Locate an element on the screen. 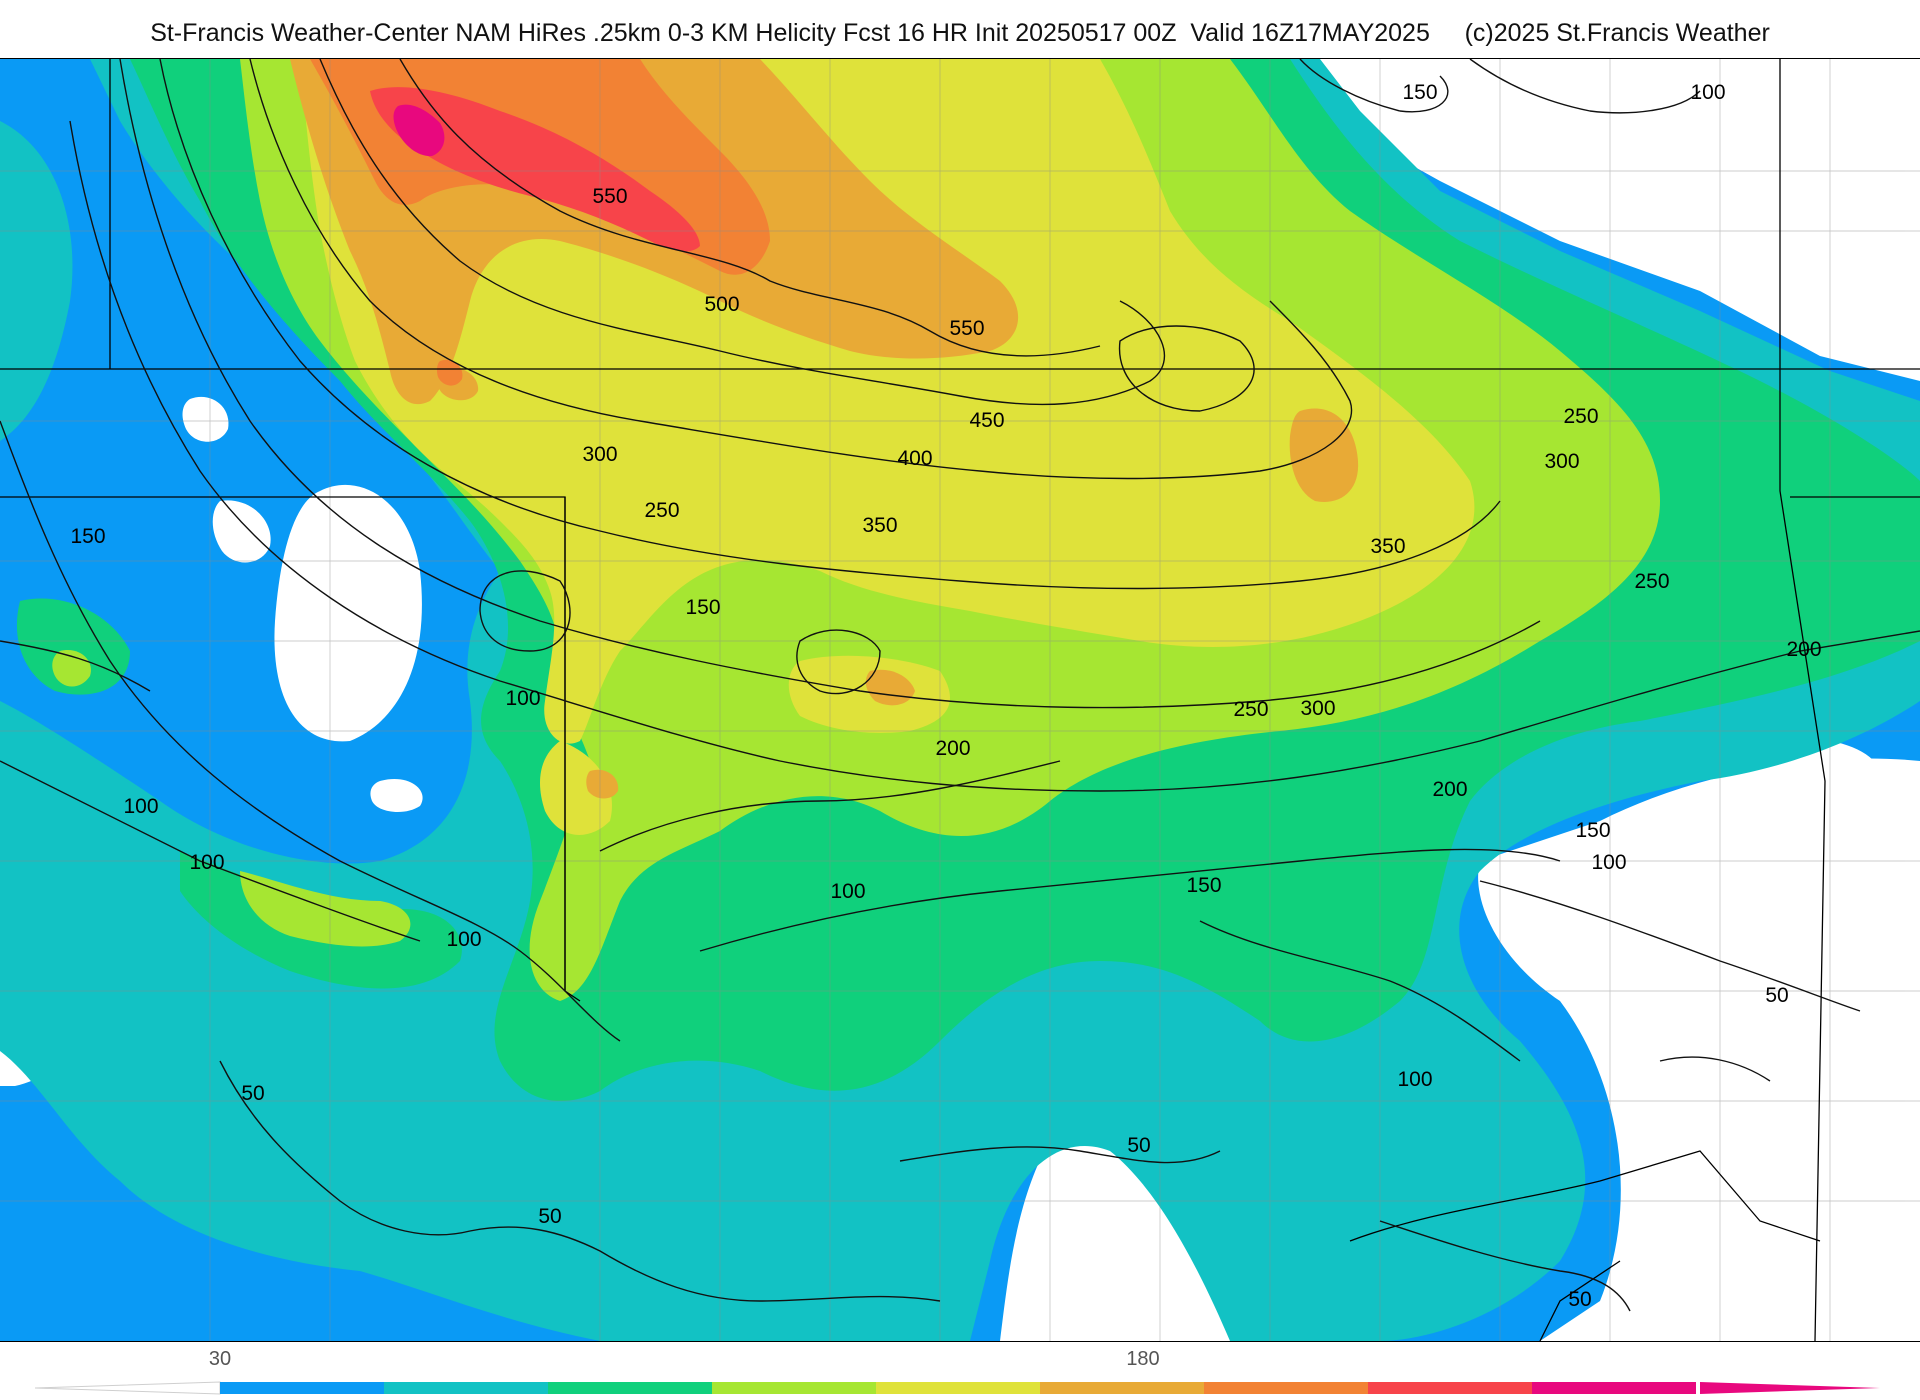  colorbar-tick-30: 30 is located at coordinates (220, 1359).